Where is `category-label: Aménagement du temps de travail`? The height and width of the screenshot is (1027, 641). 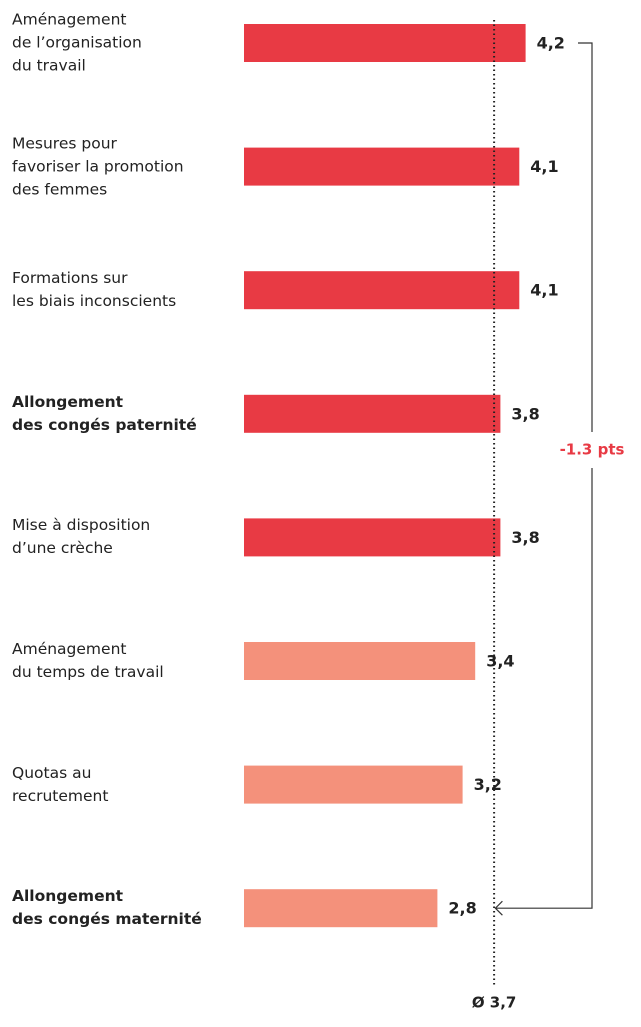 category-label: Aménagement du temps de travail is located at coordinates (88, 660).